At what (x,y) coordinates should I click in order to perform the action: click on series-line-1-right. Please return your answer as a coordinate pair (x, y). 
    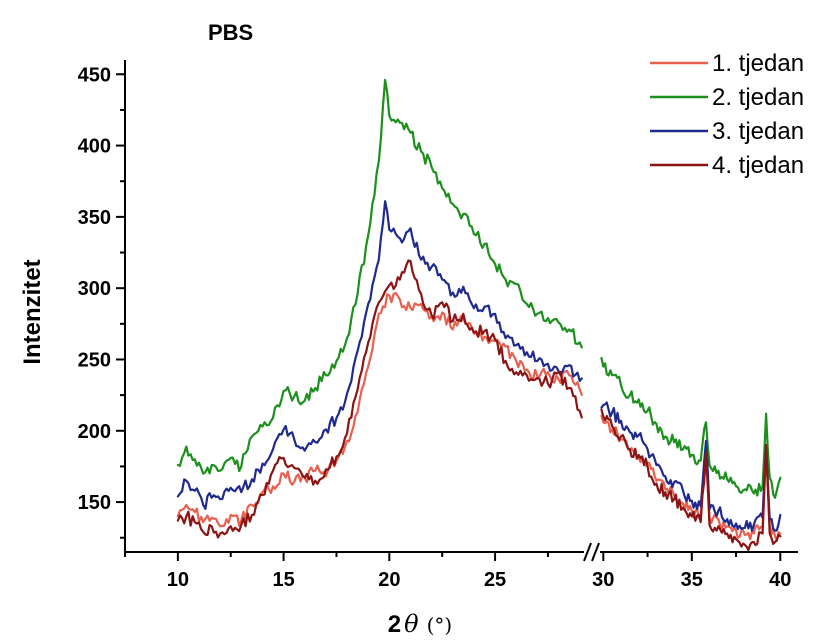
    Looking at the image, I should click on (691, 478).